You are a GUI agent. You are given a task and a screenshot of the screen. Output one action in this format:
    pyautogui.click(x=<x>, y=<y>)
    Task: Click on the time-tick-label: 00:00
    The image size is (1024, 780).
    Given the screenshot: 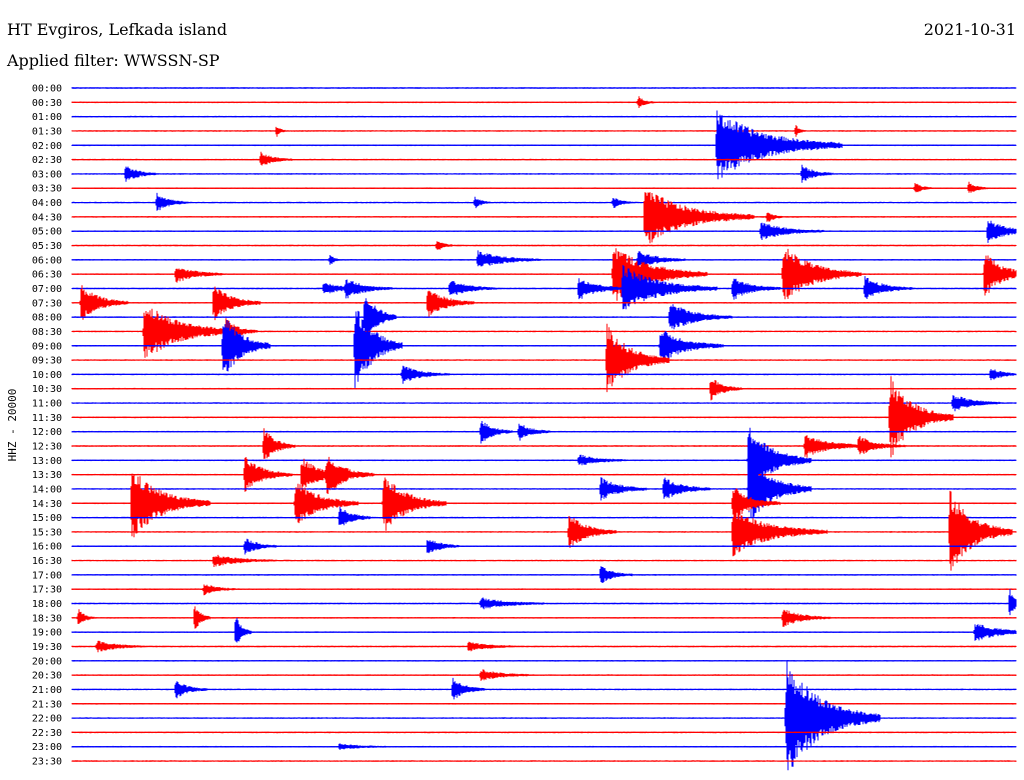 What is the action you would take?
    pyautogui.click(x=47, y=89)
    